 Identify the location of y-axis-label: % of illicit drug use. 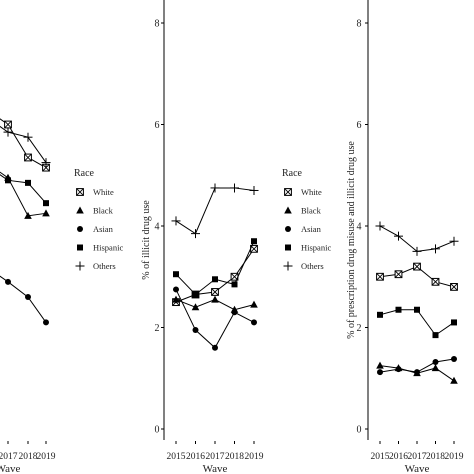
(146, 240).